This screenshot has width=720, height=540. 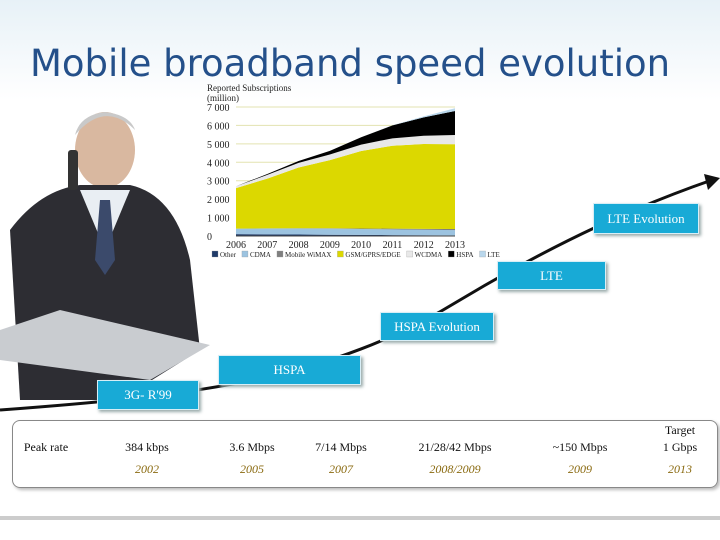 I want to click on peak-rate: 7/14 Mbps, so click(x=341, y=447).